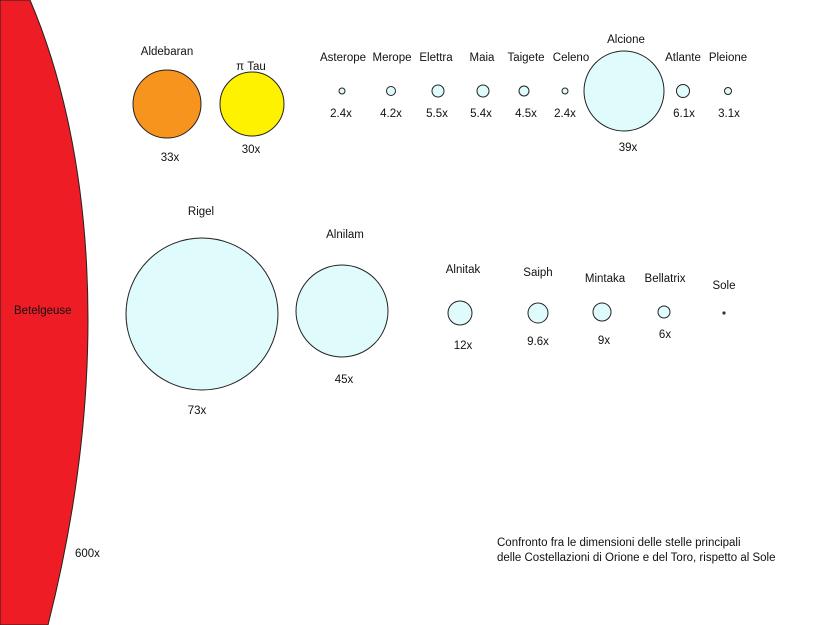 This screenshot has height=625, width=834. I want to click on elettra-ratio: 5.5x, so click(437, 114).